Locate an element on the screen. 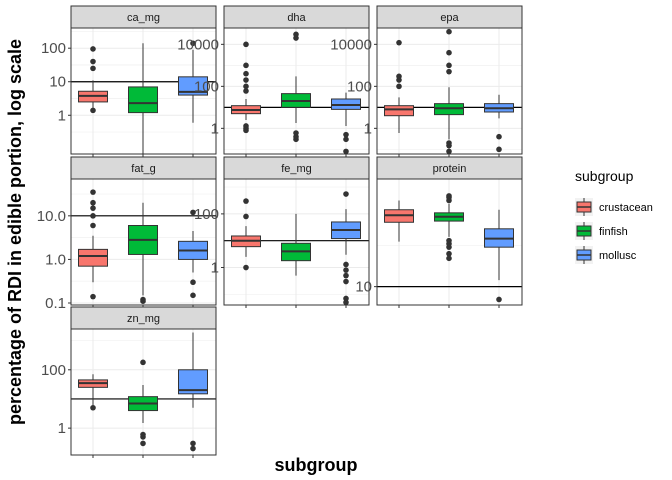 This screenshot has width=672, height=480. facet-panel-zn_mg: zn_mg 1 100 is located at coordinates (129, 382).